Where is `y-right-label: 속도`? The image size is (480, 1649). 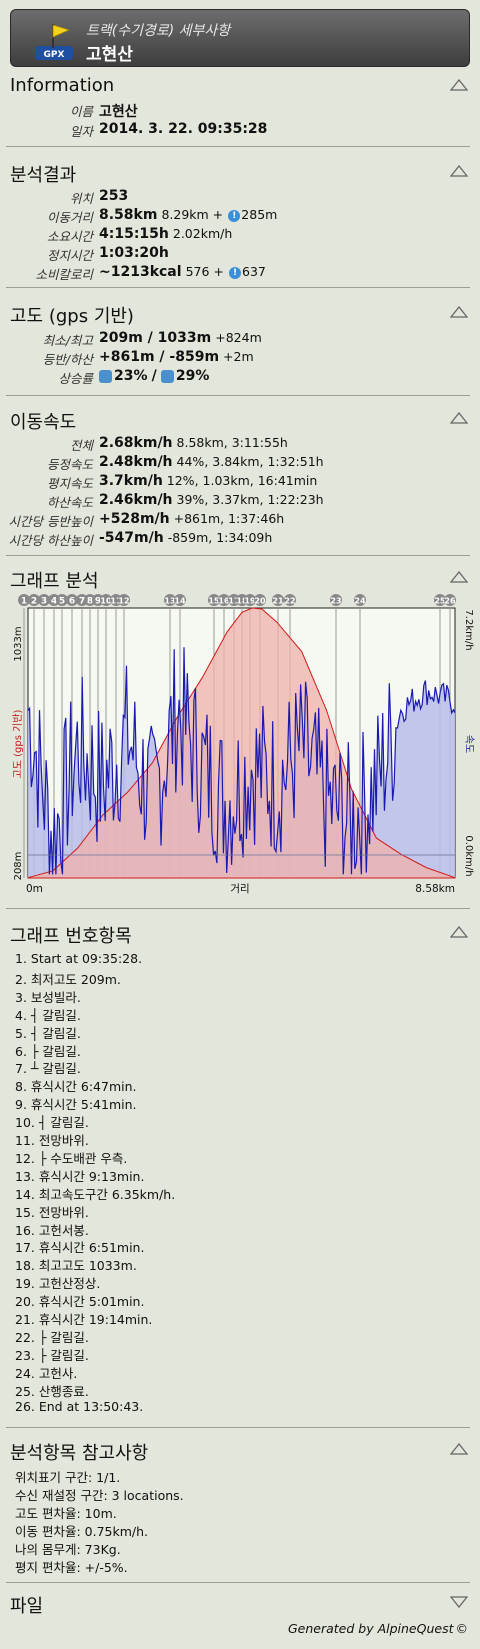
y-right-label: 속도 is located at coordinates (469, 744).